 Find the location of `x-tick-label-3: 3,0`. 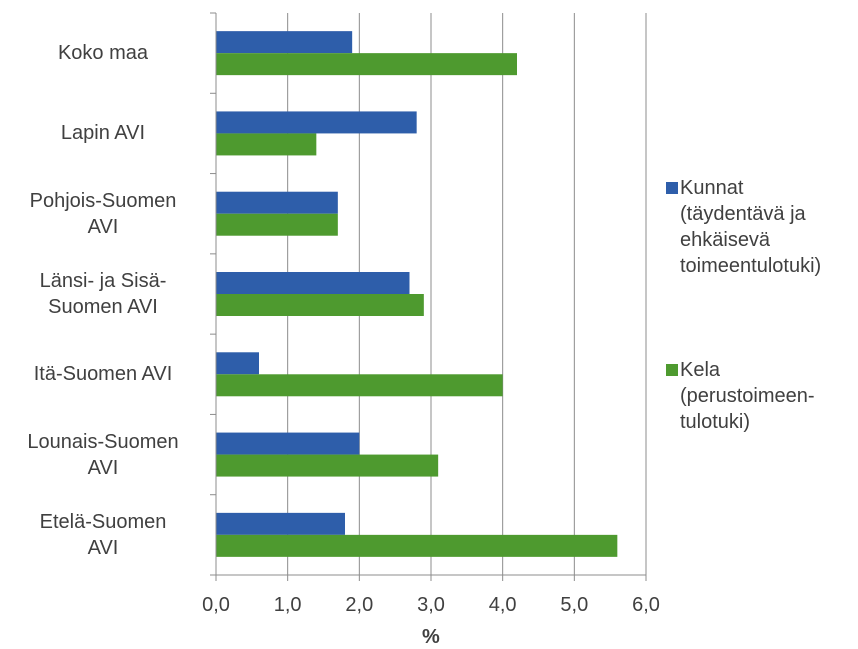

x-tick-label-3: 3,0 is located at coordinates (431, 605).